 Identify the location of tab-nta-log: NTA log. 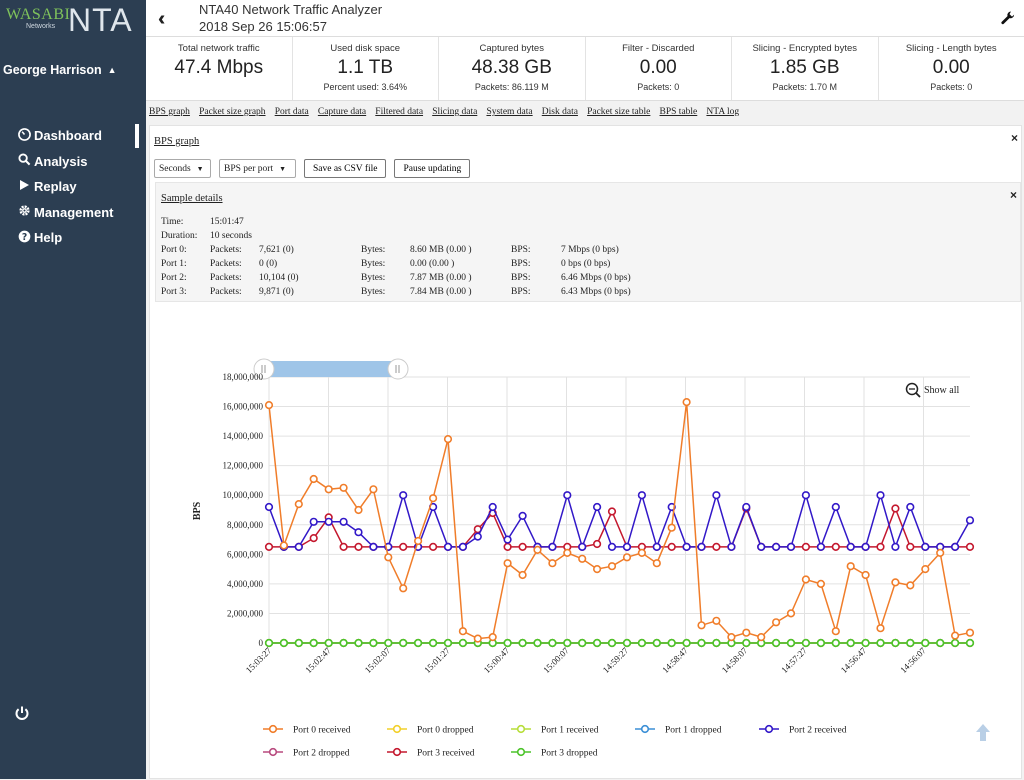
(722, 112).